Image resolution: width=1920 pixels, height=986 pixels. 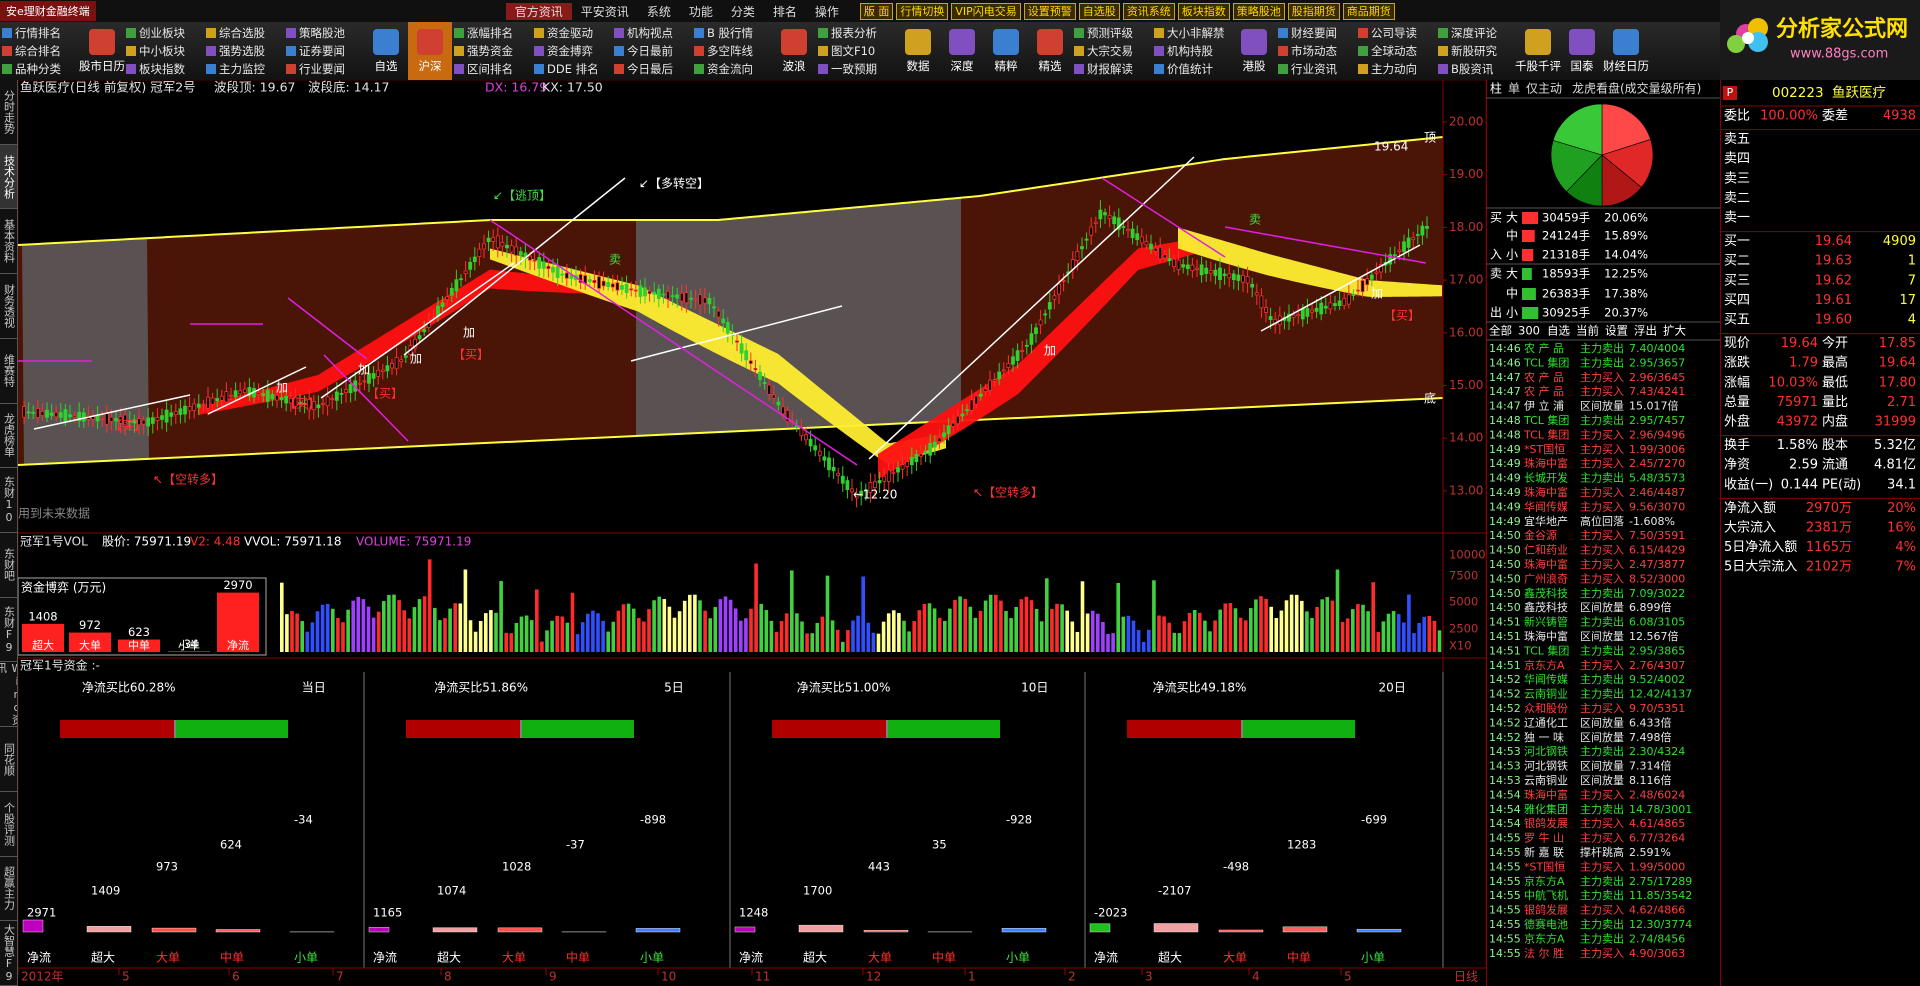 What do you see at coordinates (1529, 331) in the screenshot?
I see `list-tab: 300` at bounding box center [1529, 331].